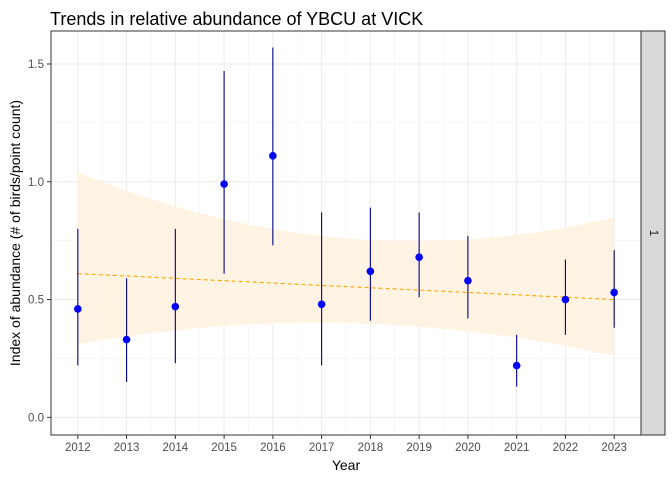 The image size is (672, 480). Describe the element at coordinates (36, 65) in the screenshot. I see `y-tick-label: 1.5` at that location.